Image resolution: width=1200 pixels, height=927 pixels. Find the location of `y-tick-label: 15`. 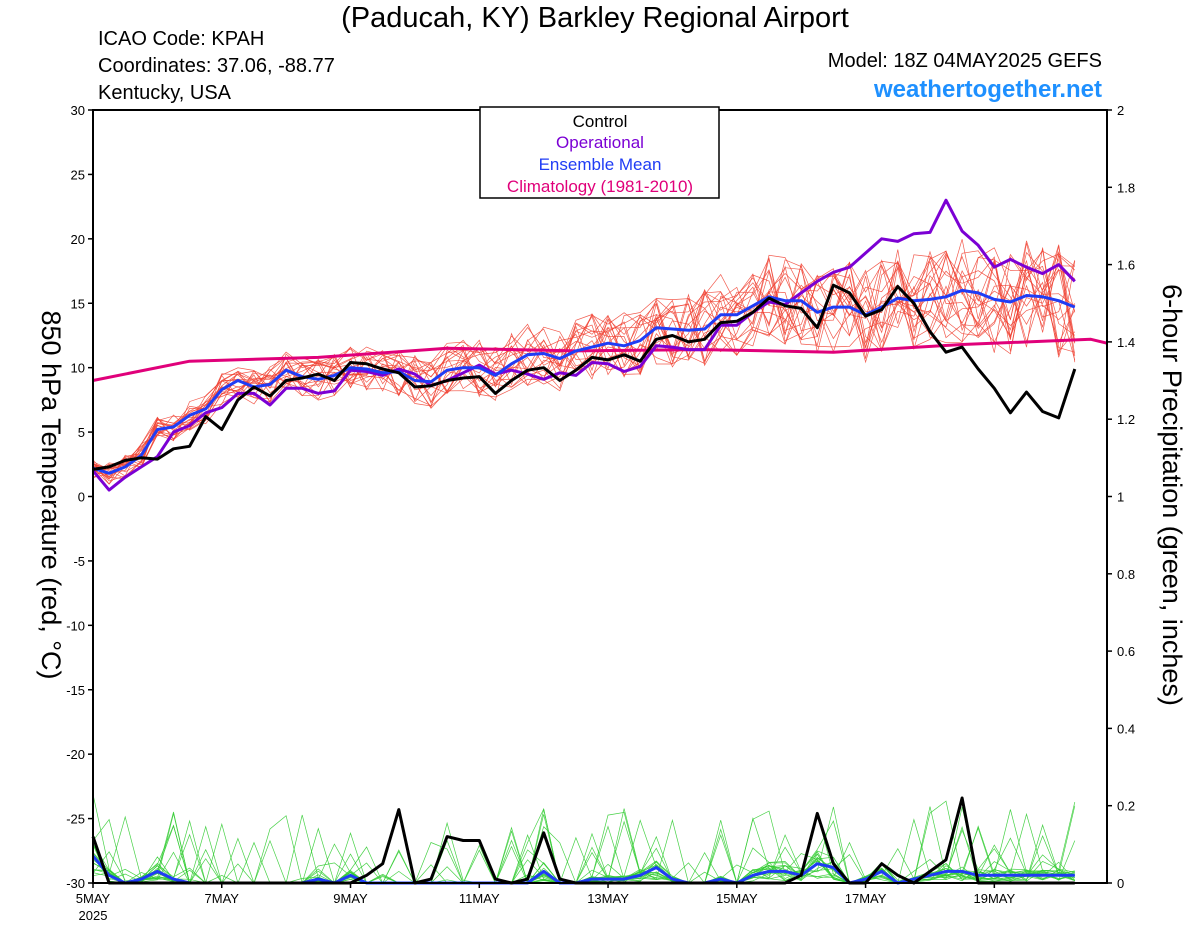

y-tick-label: 15 is located at coordinates (78, 303).